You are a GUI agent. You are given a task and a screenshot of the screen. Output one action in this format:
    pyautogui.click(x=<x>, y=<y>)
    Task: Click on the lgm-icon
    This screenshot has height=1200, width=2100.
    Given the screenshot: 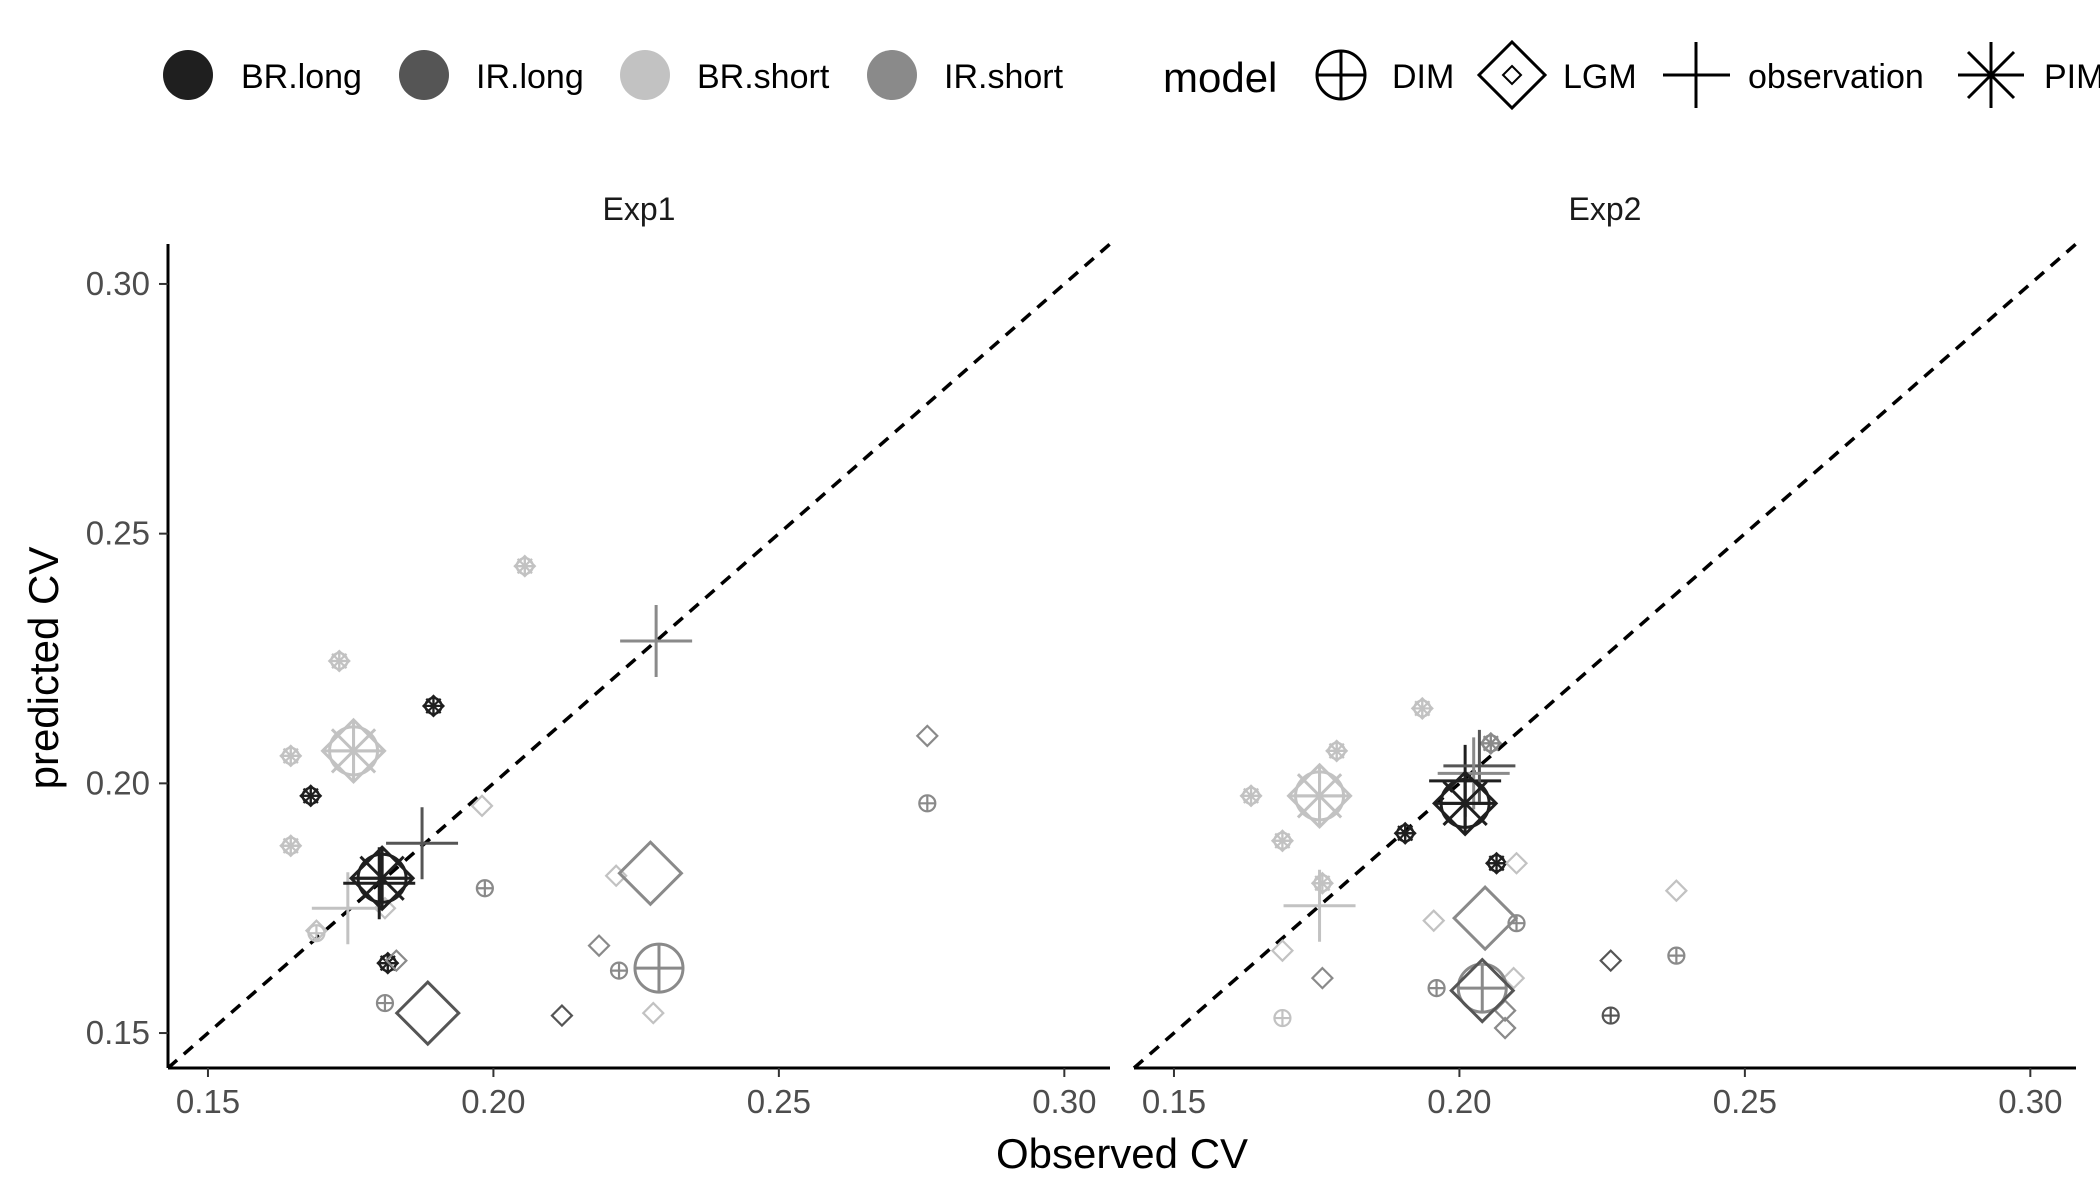 What is the action you would take?
    pyautogui.click(x=1512, y=75)
    